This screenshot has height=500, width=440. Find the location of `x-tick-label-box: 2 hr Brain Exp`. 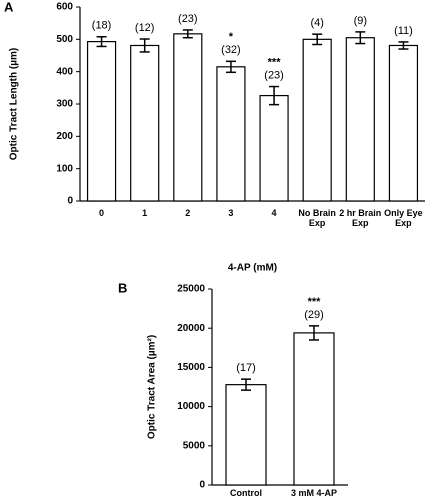

x-tick-label-box: 2 hr Brain Exp is located at coordinates (360, 218).